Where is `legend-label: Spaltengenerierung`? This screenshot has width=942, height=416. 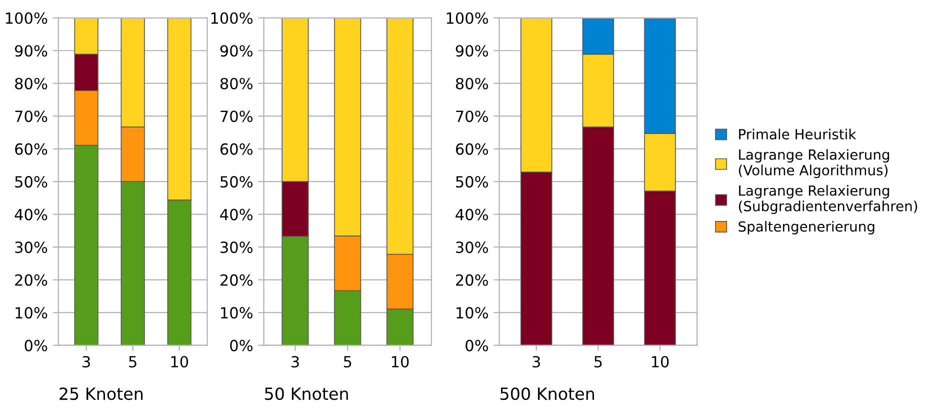 legend-label: Spaltengenerierung is located at coordinates (806, 227).